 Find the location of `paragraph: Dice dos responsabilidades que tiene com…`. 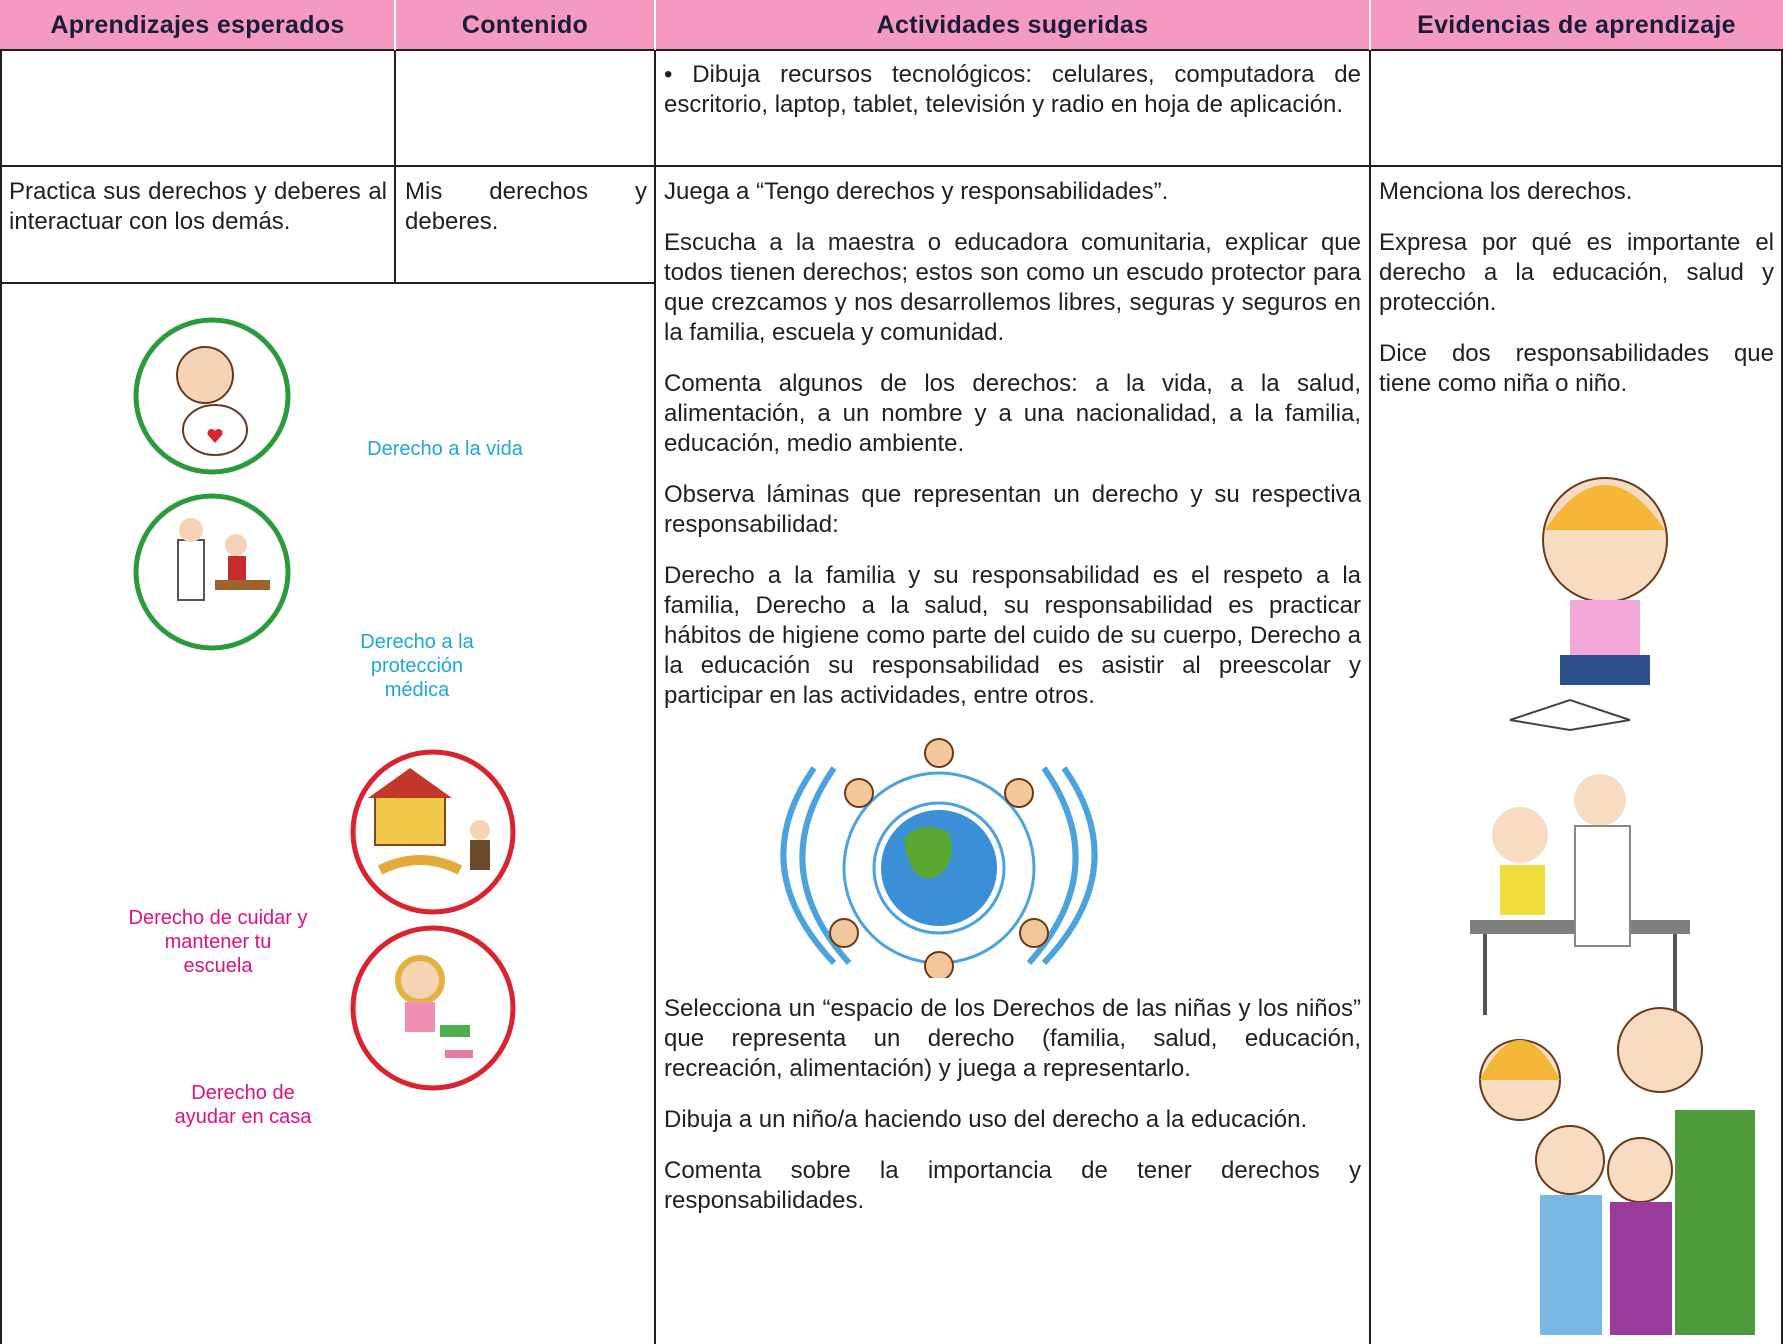

paragraph: Dice dos responsabilidades que tiene com… is located at coordinates (1576, 368).